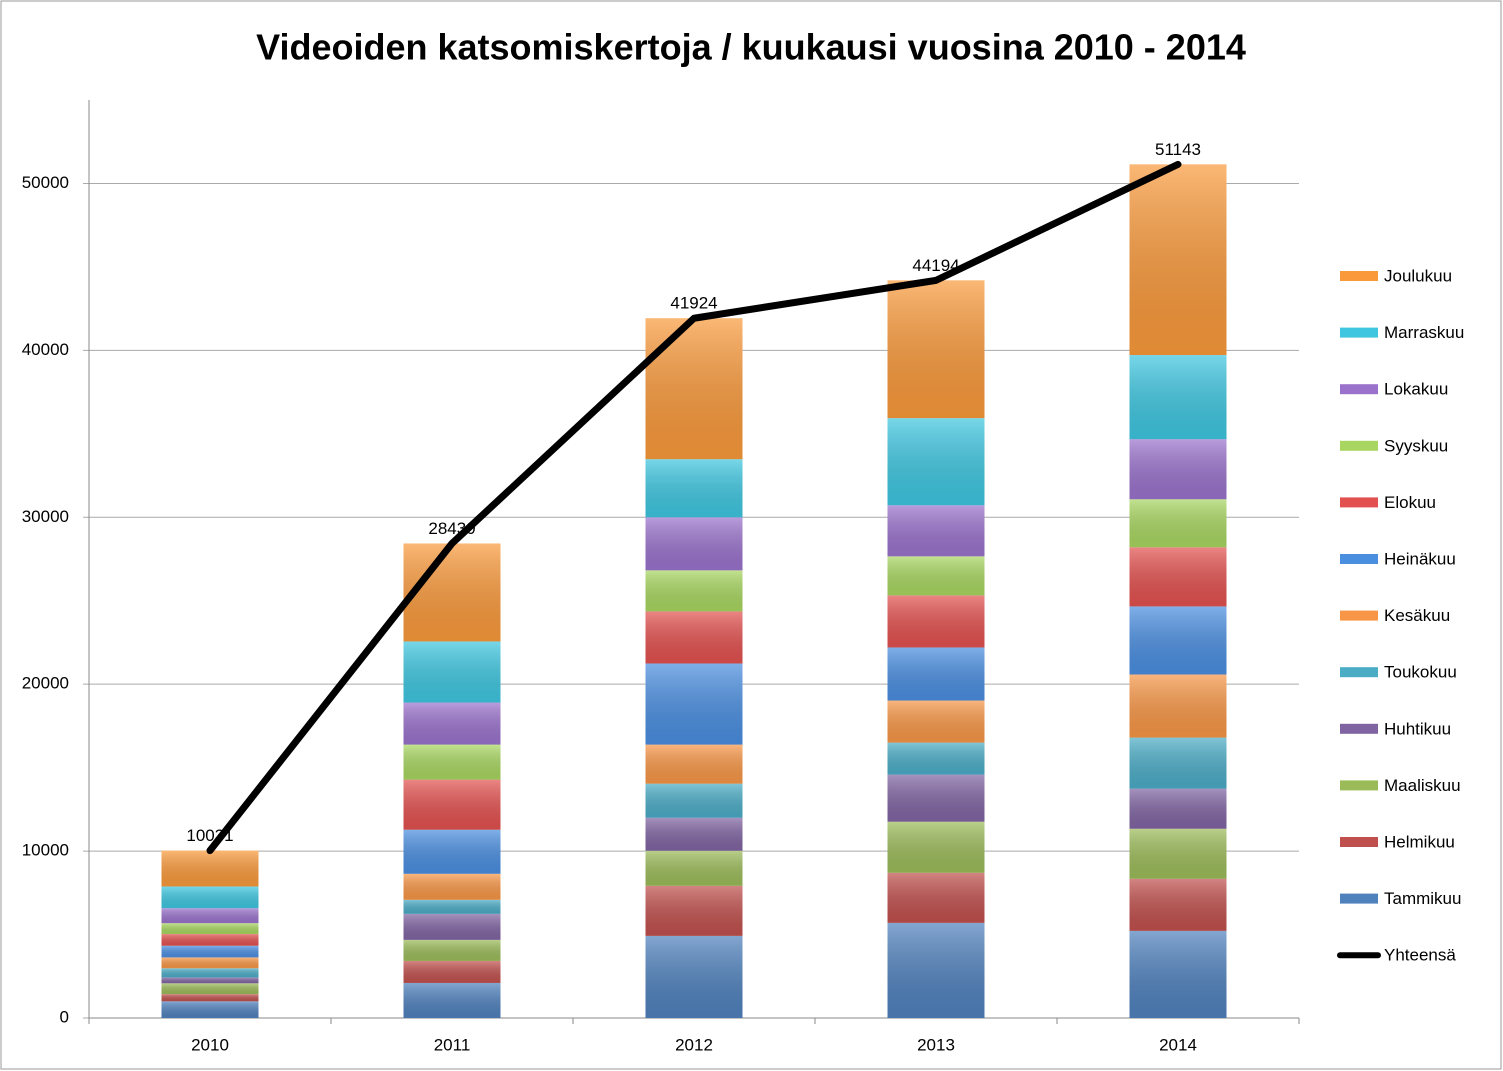 This screenshot has width=1503, height=1071. Describe the element at coordinates (45, 182) in the screenshot. I see `y-tick-label: 50000` at that location.